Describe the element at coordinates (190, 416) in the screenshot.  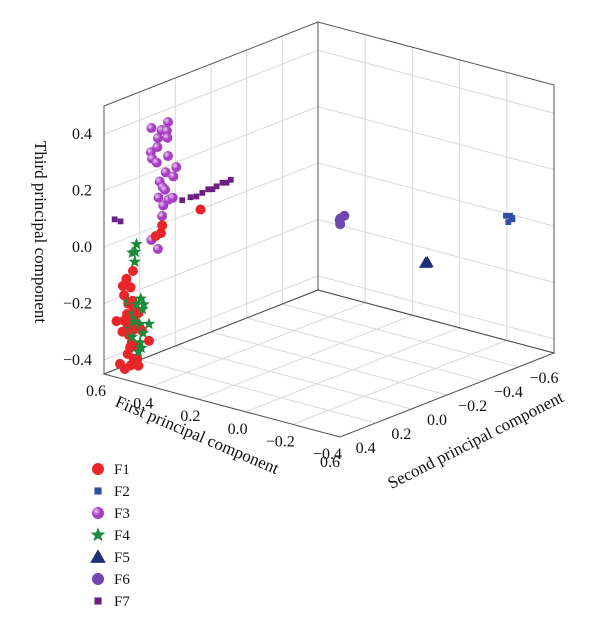
I see `y-tick-label: 0.2` at that location.